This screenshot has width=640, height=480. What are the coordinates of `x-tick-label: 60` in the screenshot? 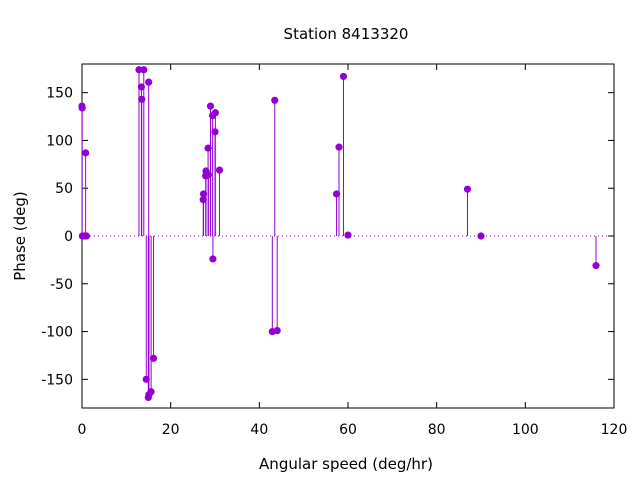 It's located at (348, 430).